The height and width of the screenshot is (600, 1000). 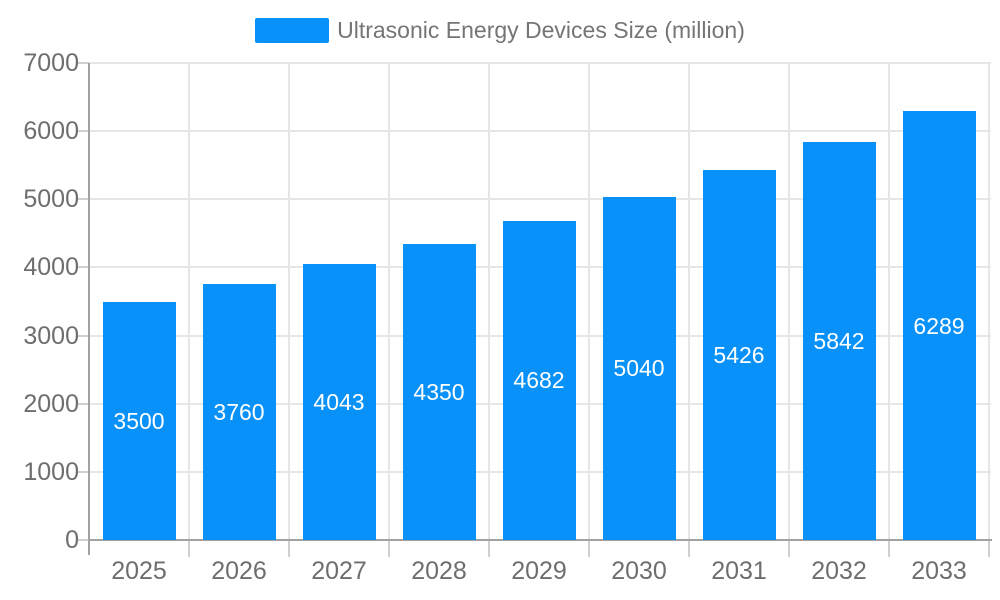 I want to click on y-axis-label: 7000, so click(x=51, y=63).